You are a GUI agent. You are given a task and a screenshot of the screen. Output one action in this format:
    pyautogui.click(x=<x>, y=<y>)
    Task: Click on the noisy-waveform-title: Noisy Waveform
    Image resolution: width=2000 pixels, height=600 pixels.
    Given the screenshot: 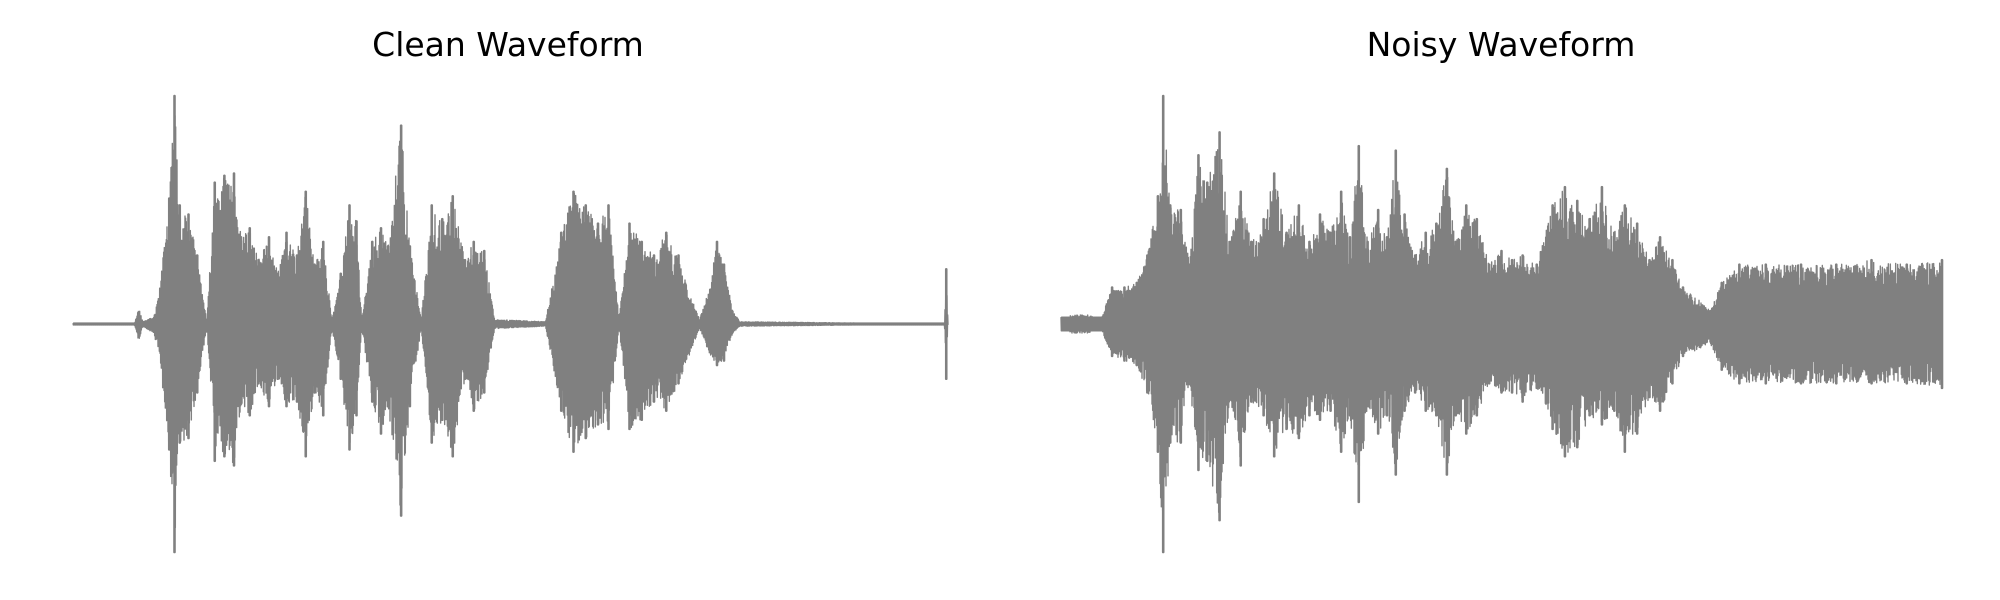 What is the action you would take?
    pyautogui.click(x=1501, y=44)
    